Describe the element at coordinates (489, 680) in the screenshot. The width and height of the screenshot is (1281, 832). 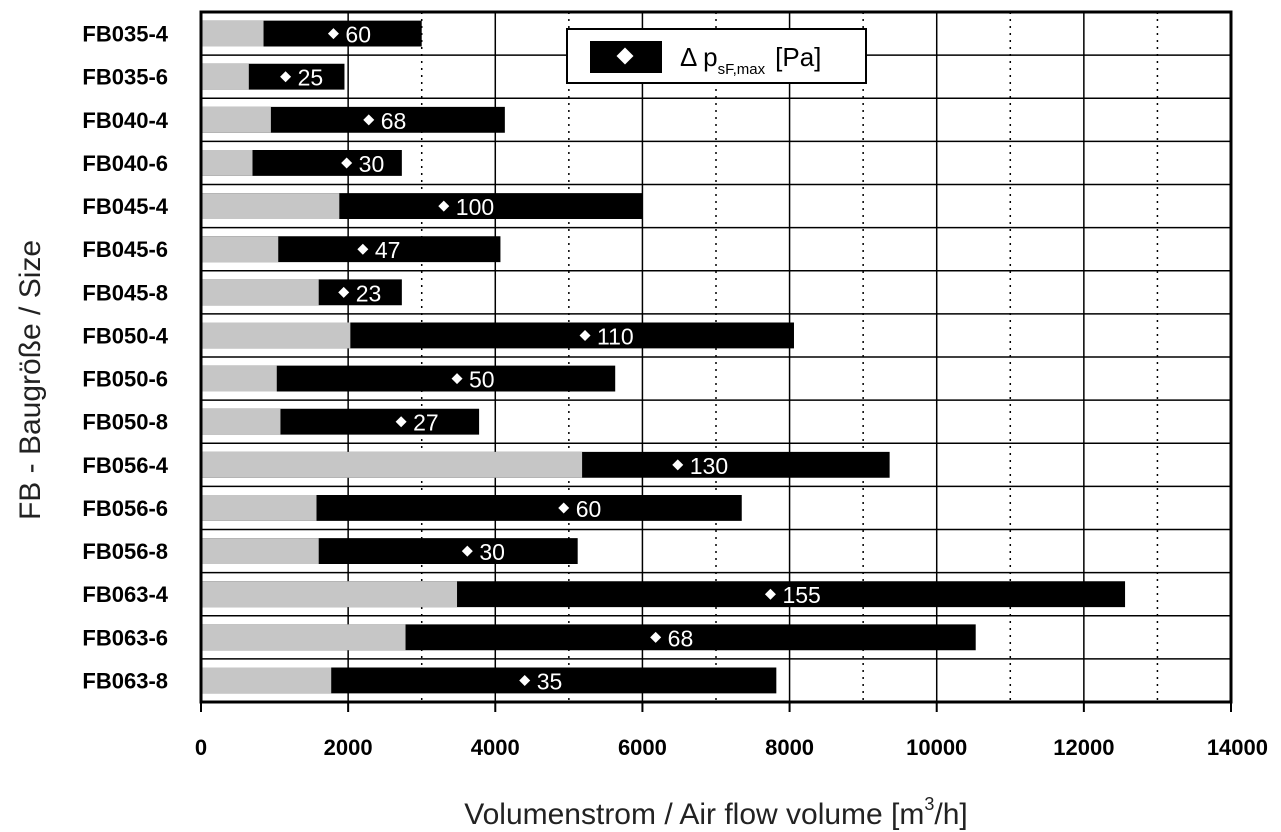
I see `bar-group: 35` at that location.